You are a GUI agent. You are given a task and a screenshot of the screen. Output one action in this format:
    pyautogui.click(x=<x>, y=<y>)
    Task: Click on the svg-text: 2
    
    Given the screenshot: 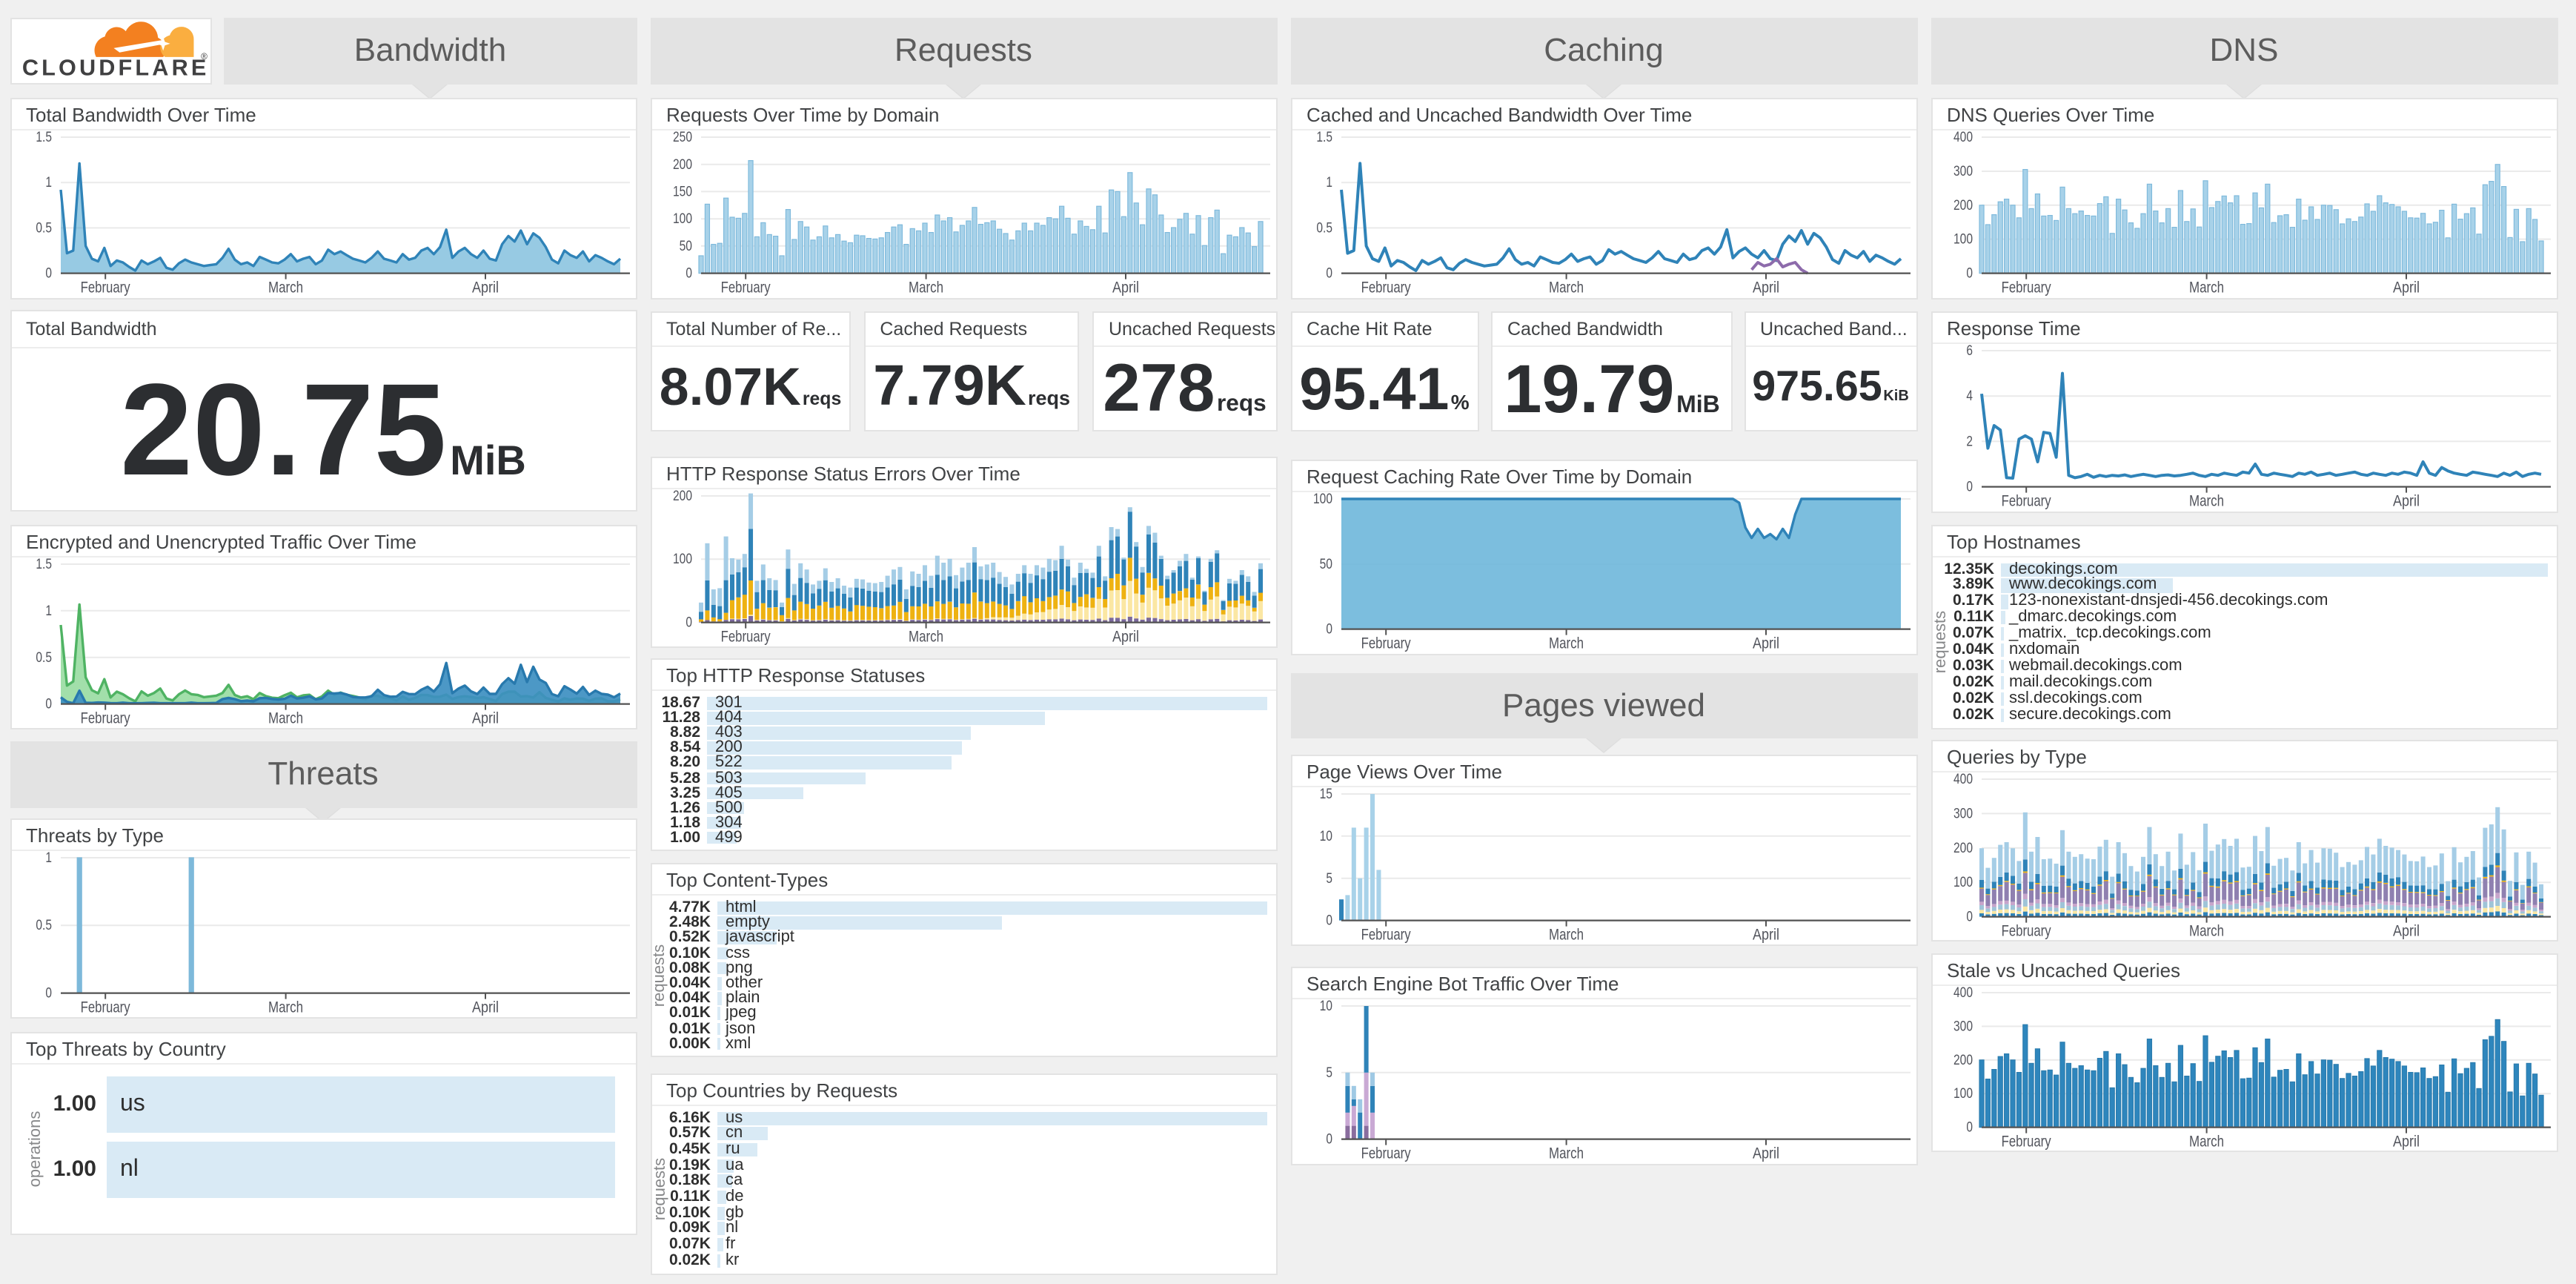 What is the action you would take?
    pyautogui.click(x=1968, y=441)
    